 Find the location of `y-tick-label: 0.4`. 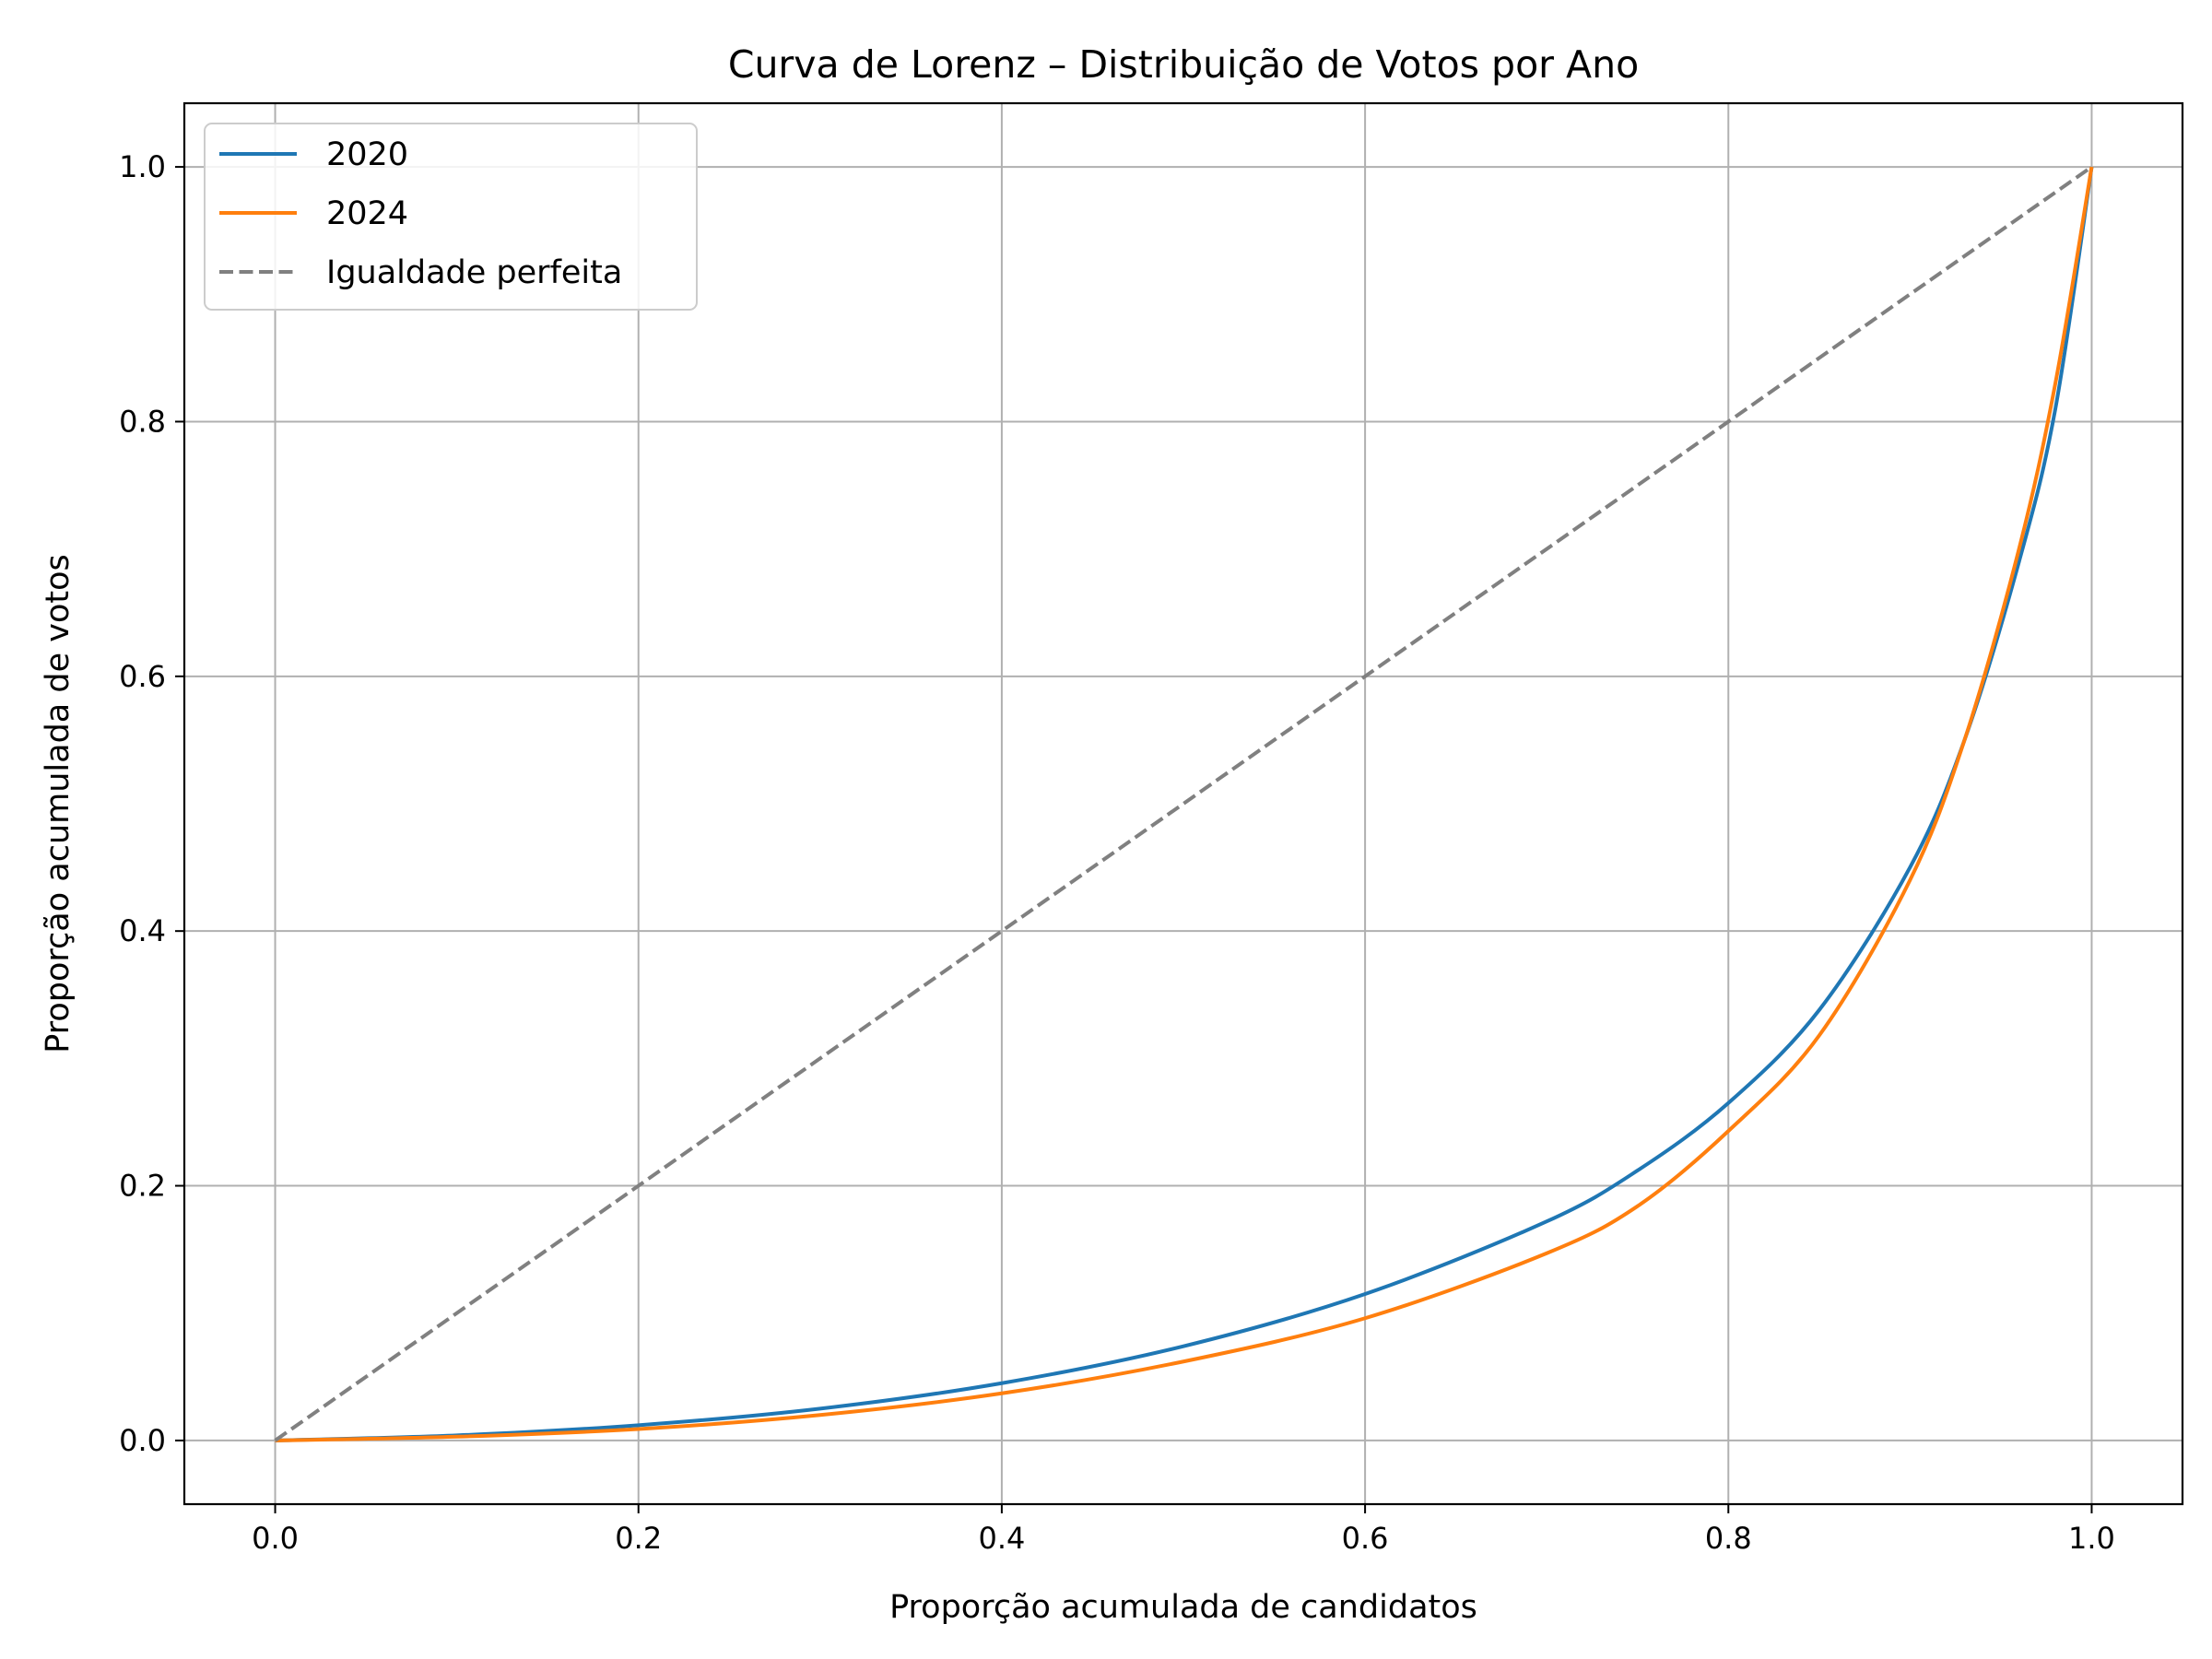

y-tick-label: 0.4 is located at coordinates (142, 930).